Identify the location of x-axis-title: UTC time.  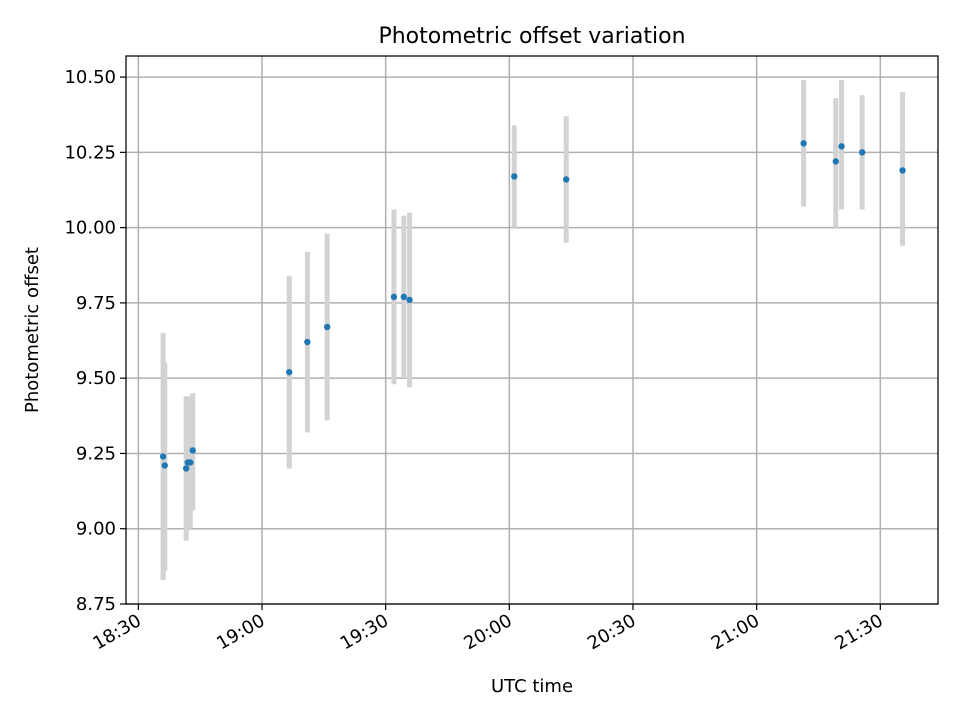
(532, 686).